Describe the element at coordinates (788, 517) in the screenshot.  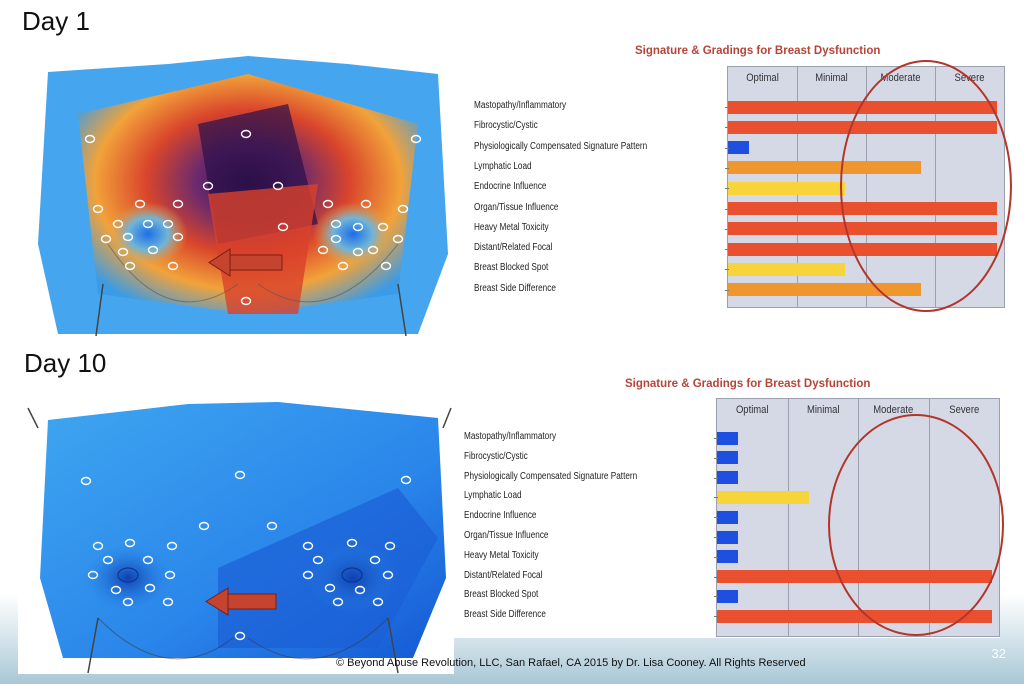
I see `grid-line` at that location.